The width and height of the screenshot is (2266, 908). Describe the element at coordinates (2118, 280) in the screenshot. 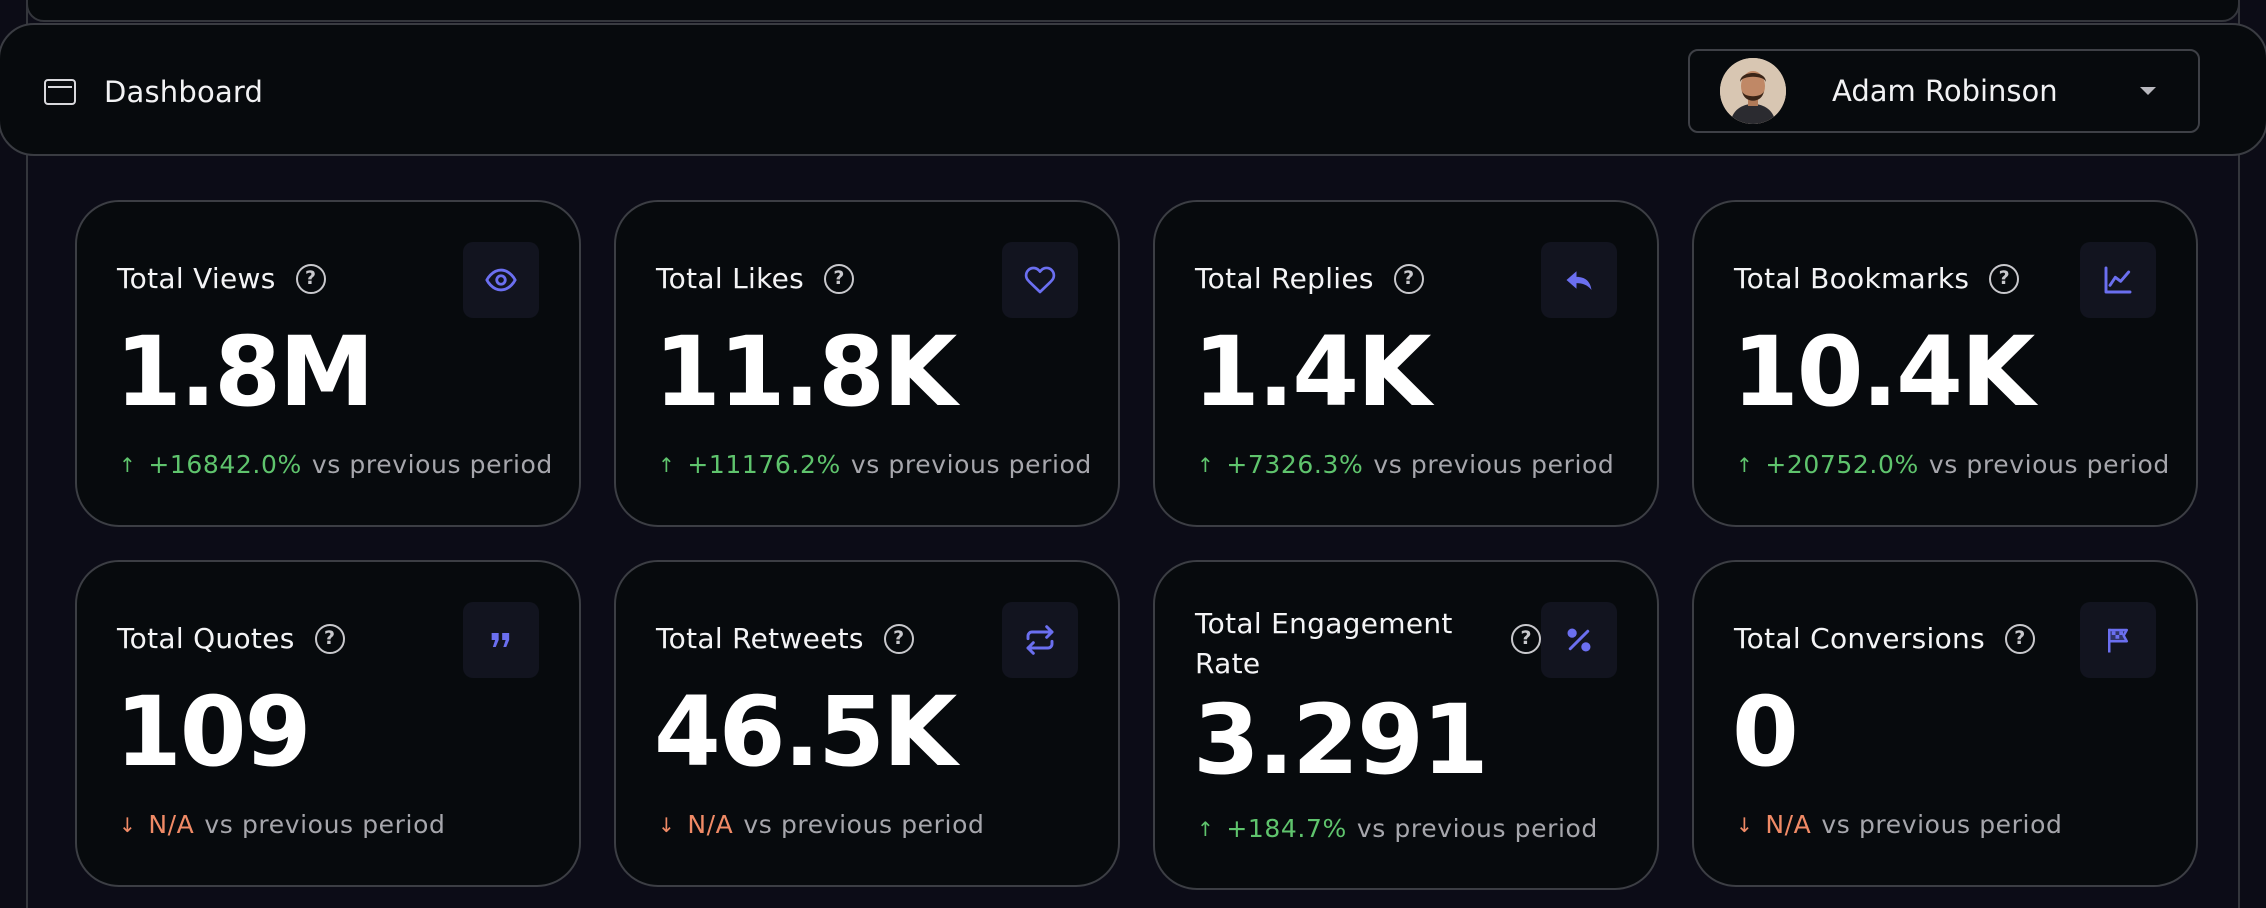

I see `line-chart-icon` at that location.